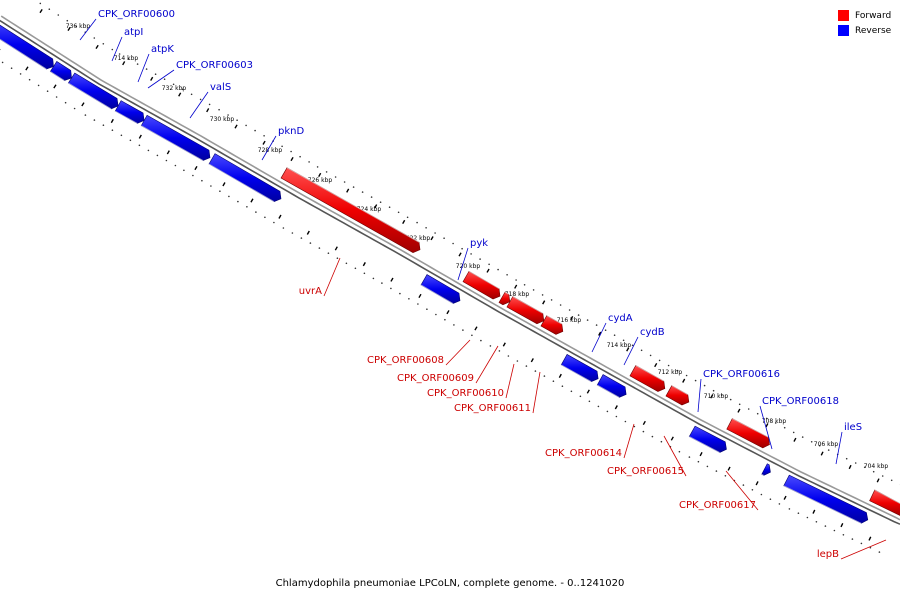 The height and width of the screenshot is (600, 900). What do you see at coordinates (873, 15) in the screenshot?
I see `legend-label-forward: Forward` at bounding box center [873, 15].